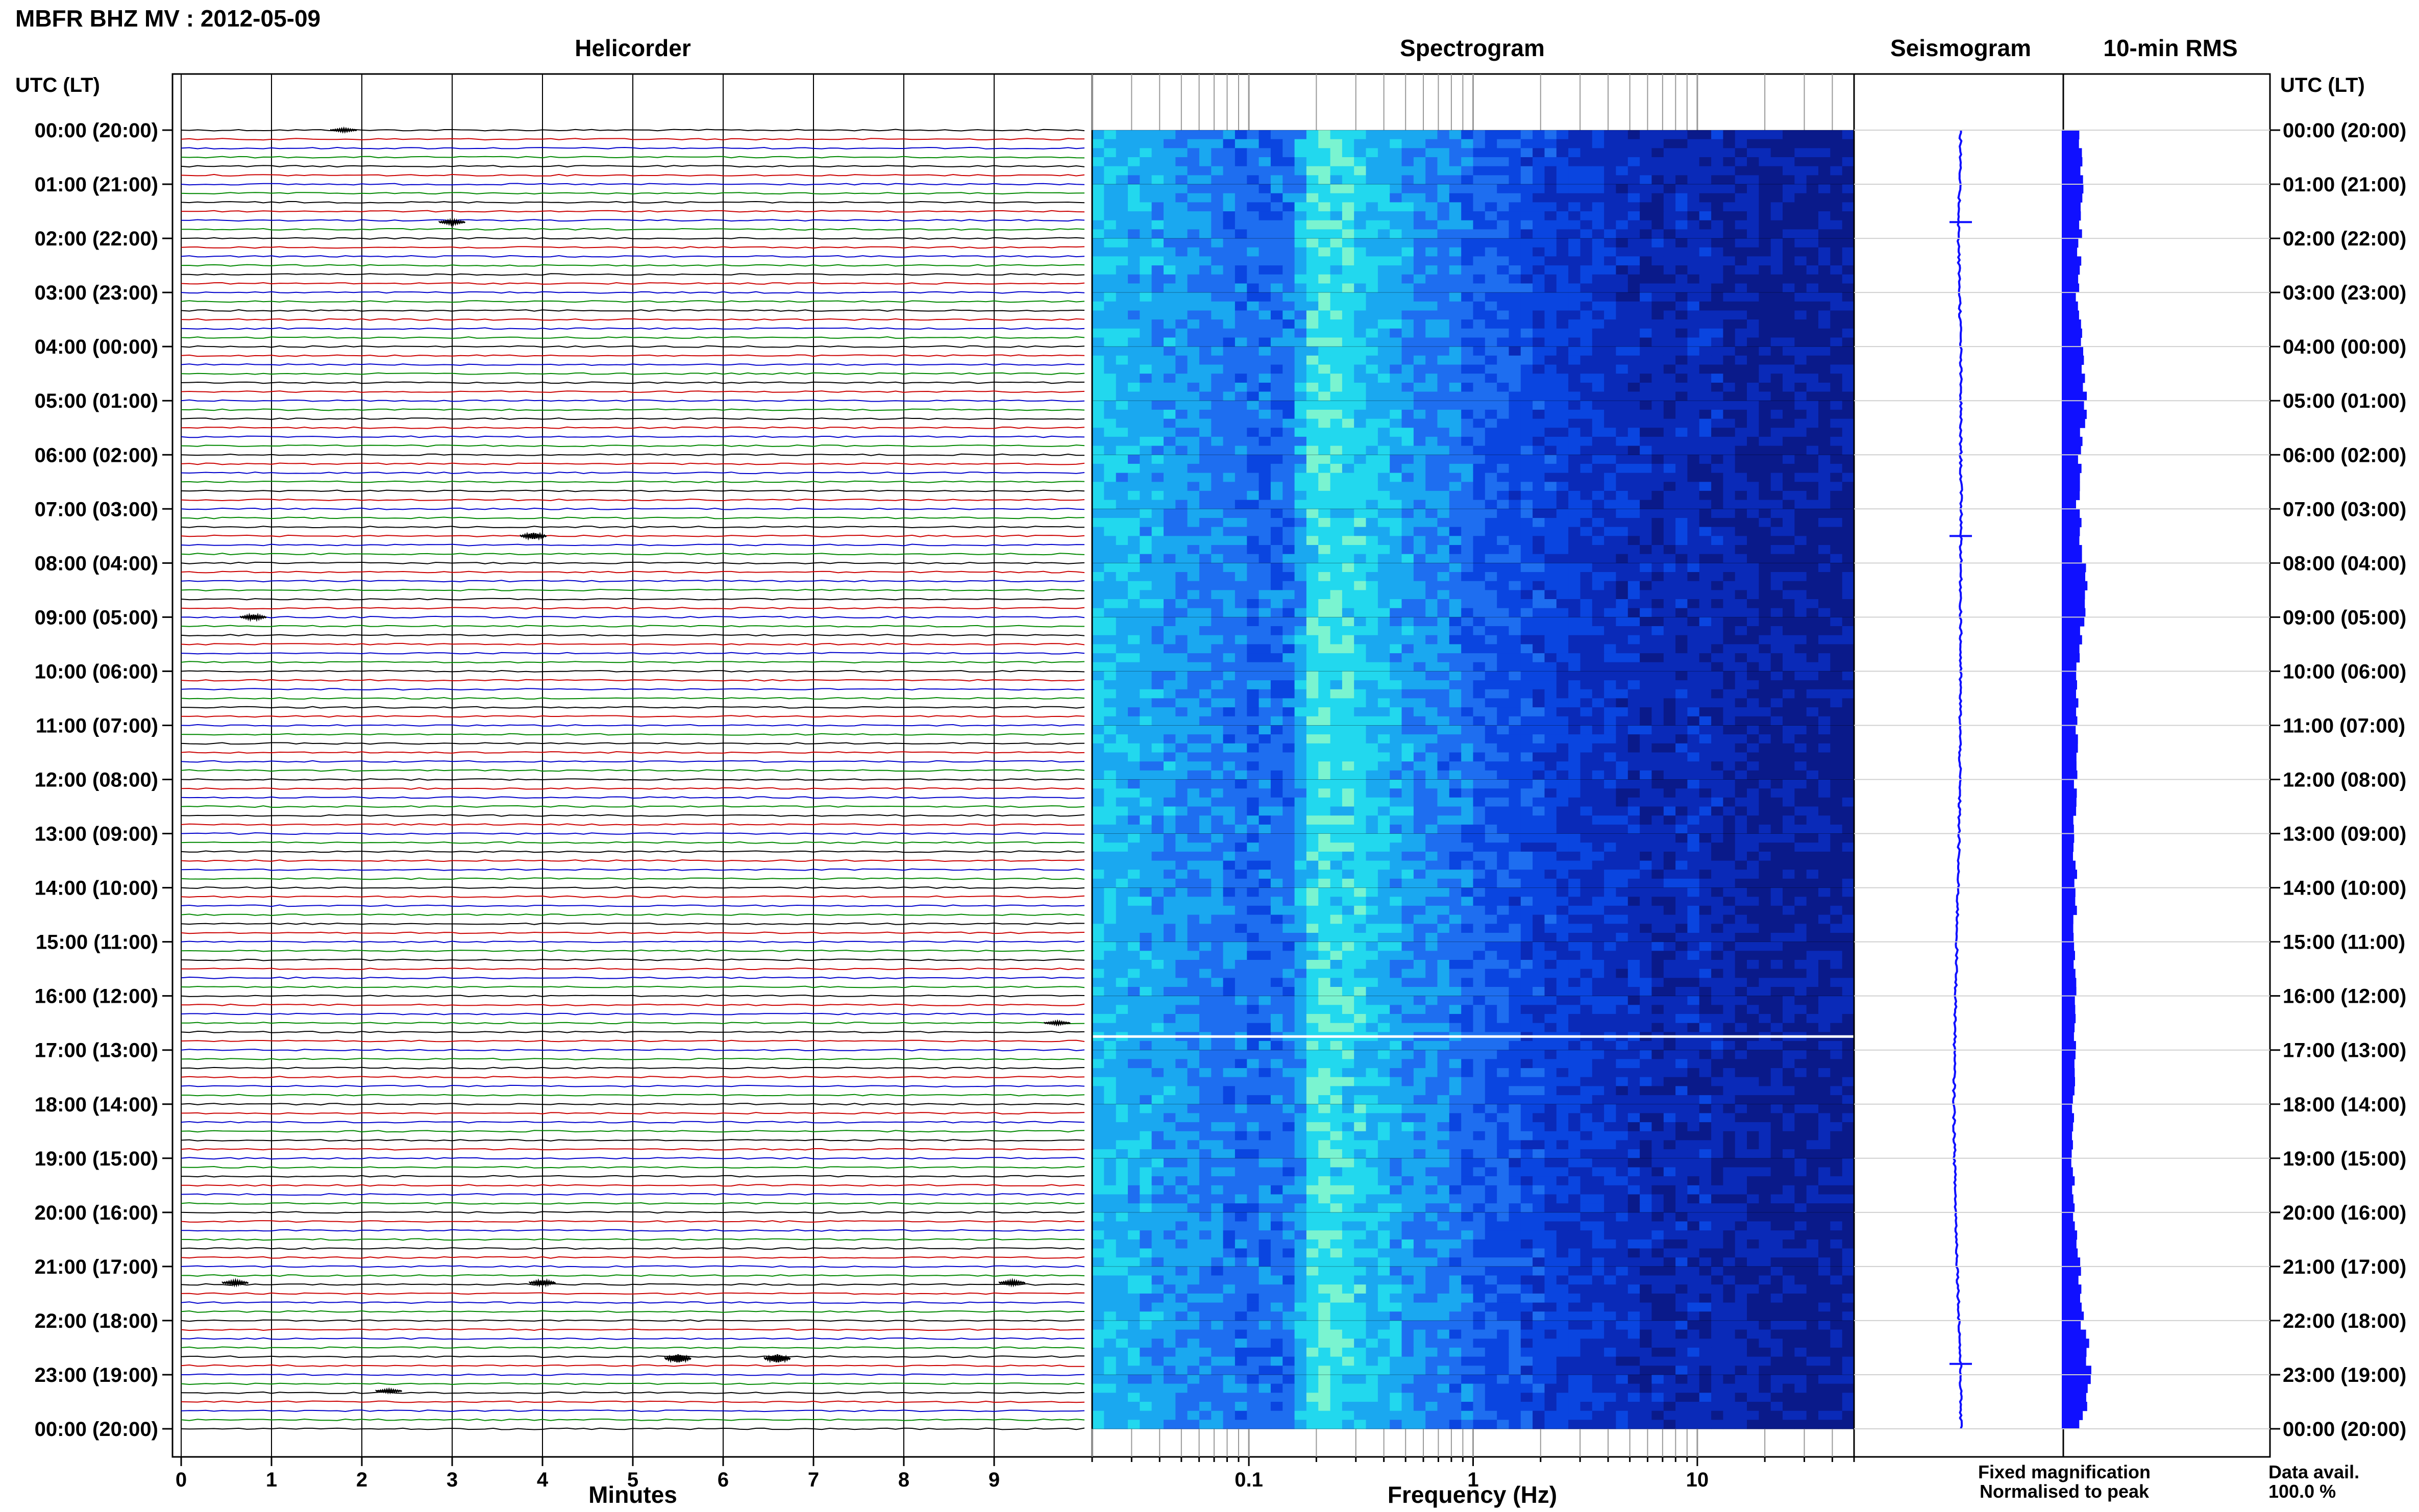 The height and width of the screenshot is (1512, 2419). What do you see at coordinates (452, 1480) in the screenshot?
I see `helicorder-x-tick-label: 3` at bounding box center [452, 1480].